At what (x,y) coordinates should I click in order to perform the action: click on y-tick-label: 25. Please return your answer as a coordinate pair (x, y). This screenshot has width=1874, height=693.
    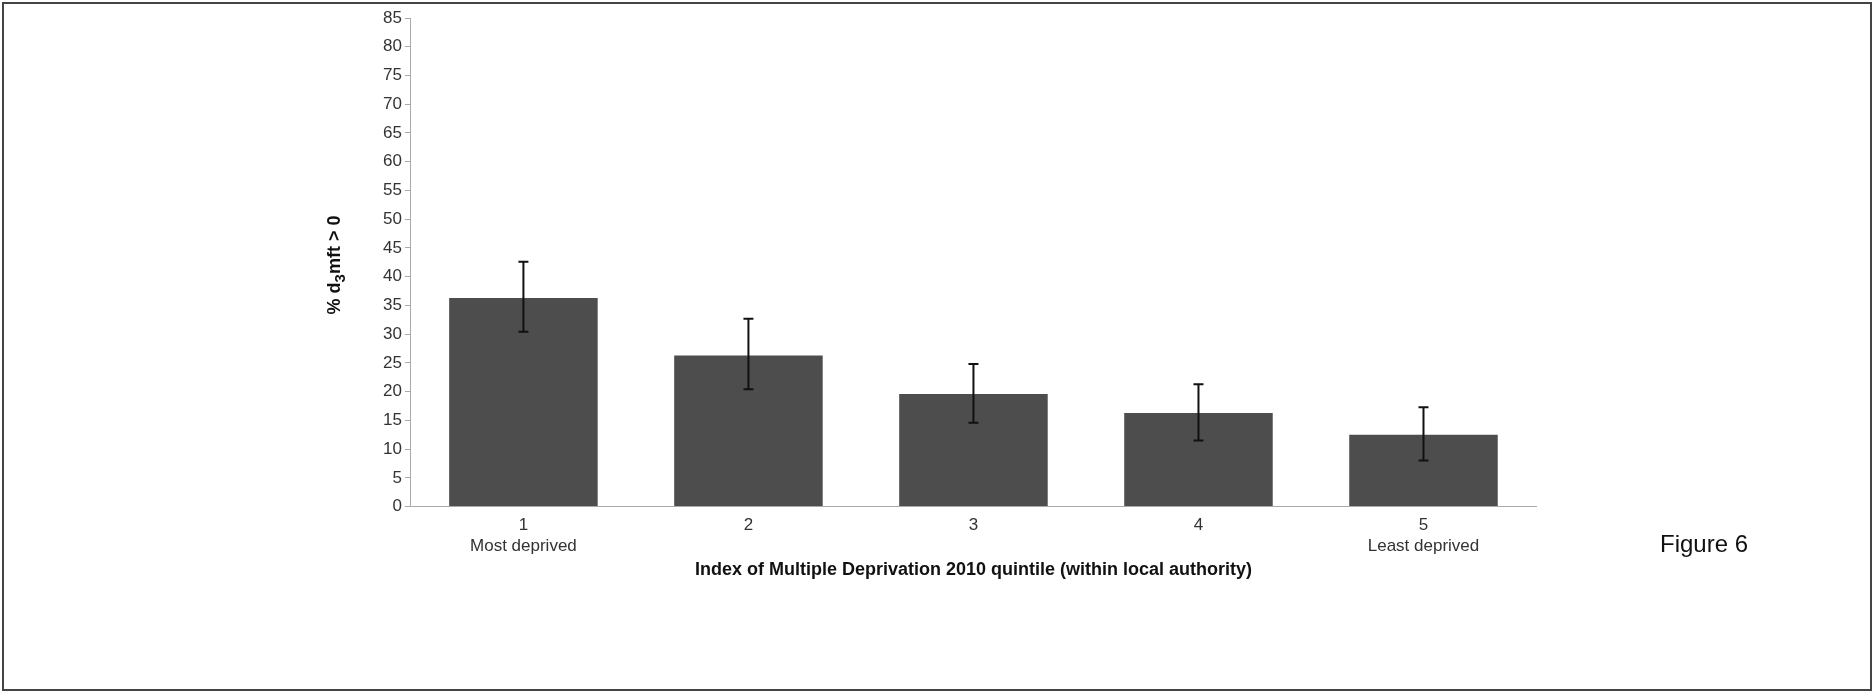
    Looking at the image, I should click on (392, 362).